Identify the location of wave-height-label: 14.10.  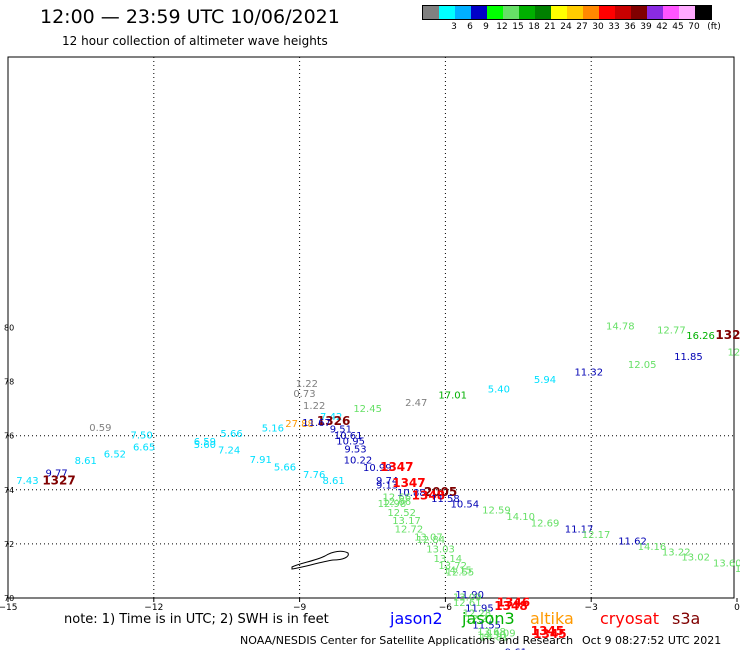
(520, 517).